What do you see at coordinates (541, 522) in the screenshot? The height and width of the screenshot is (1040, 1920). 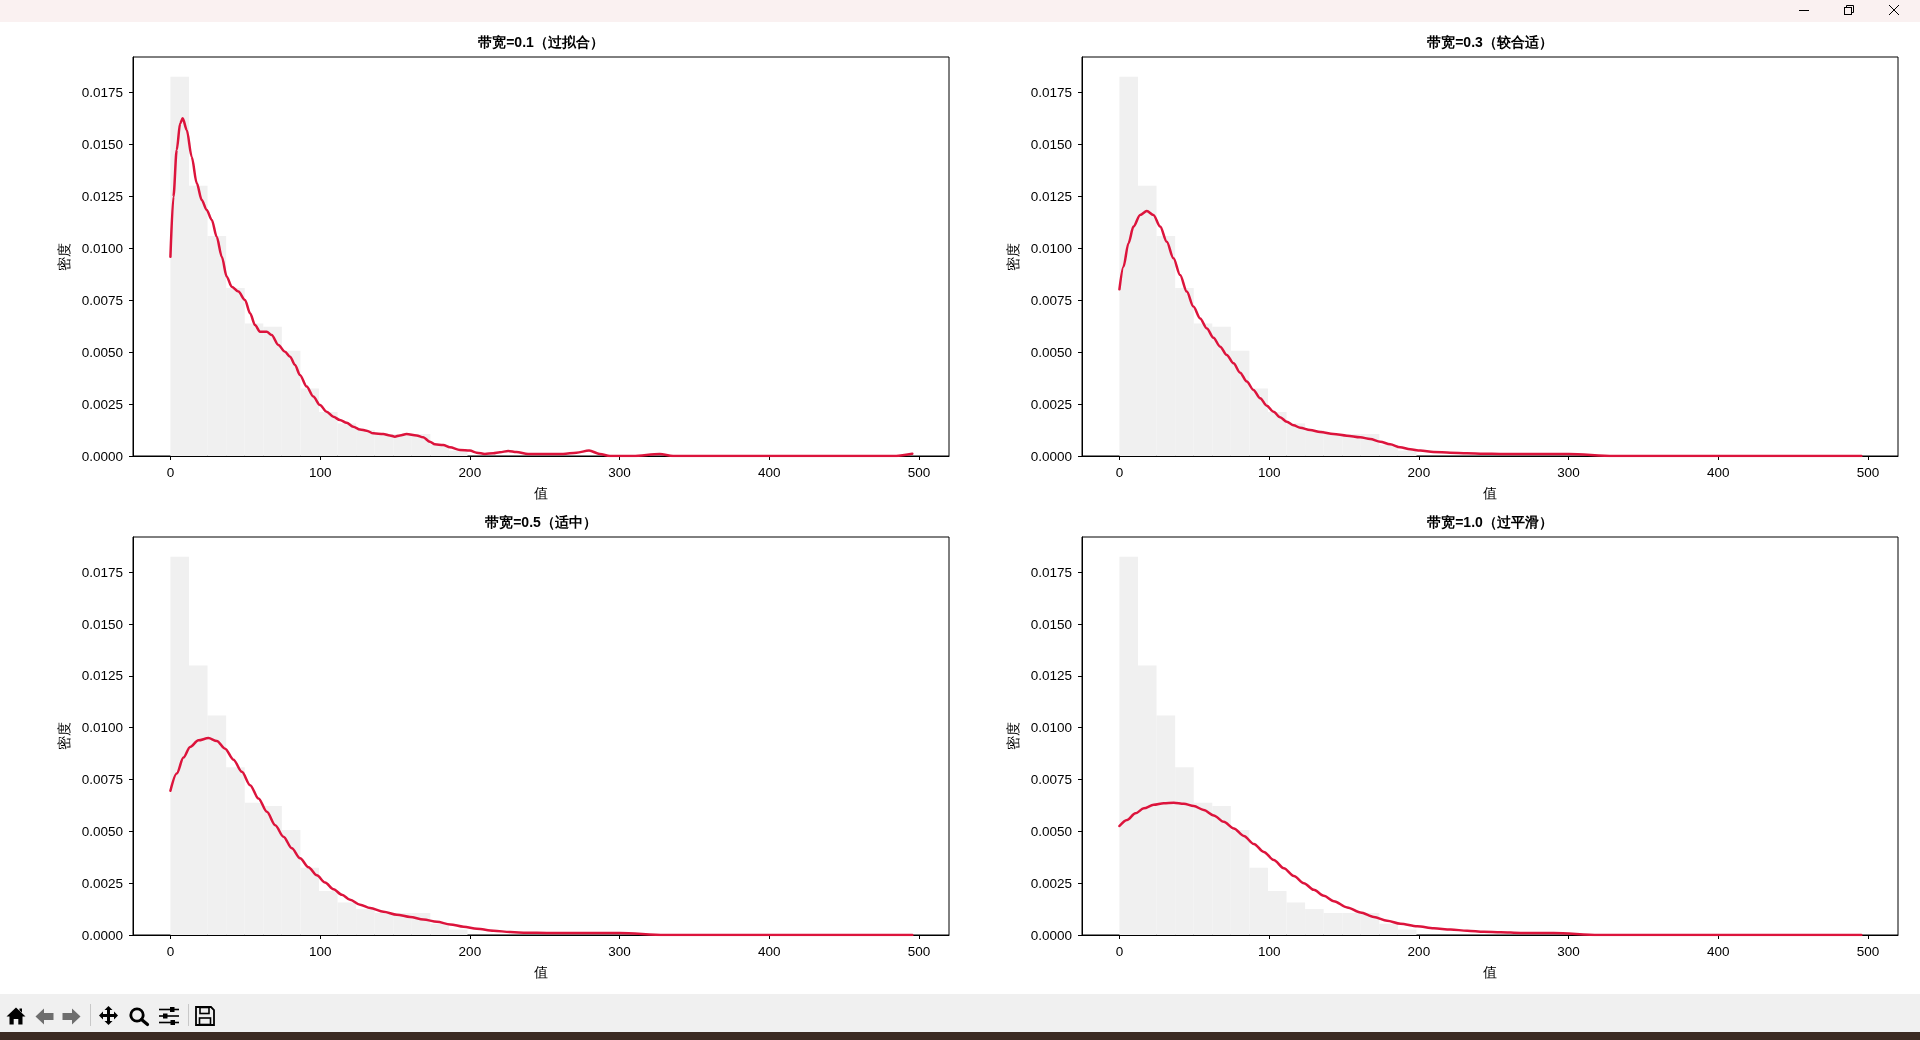 I see `chart-title: 带宽=0.5（适中）` at bounding box center [541, 522].